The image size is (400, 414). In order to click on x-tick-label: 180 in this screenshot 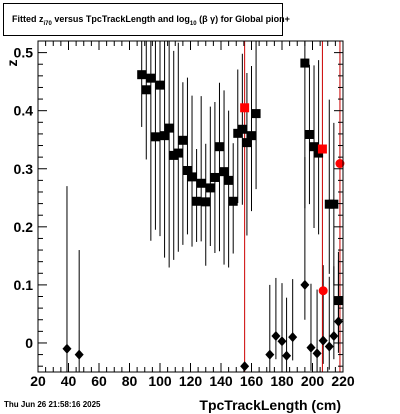, I will do `click(282, 381)`.